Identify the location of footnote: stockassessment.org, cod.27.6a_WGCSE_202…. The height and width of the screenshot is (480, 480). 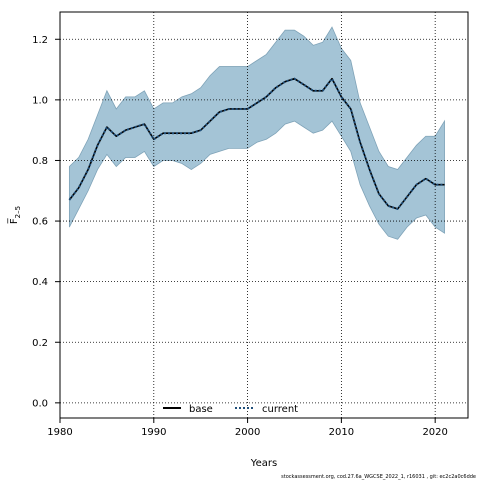
(378, 477).